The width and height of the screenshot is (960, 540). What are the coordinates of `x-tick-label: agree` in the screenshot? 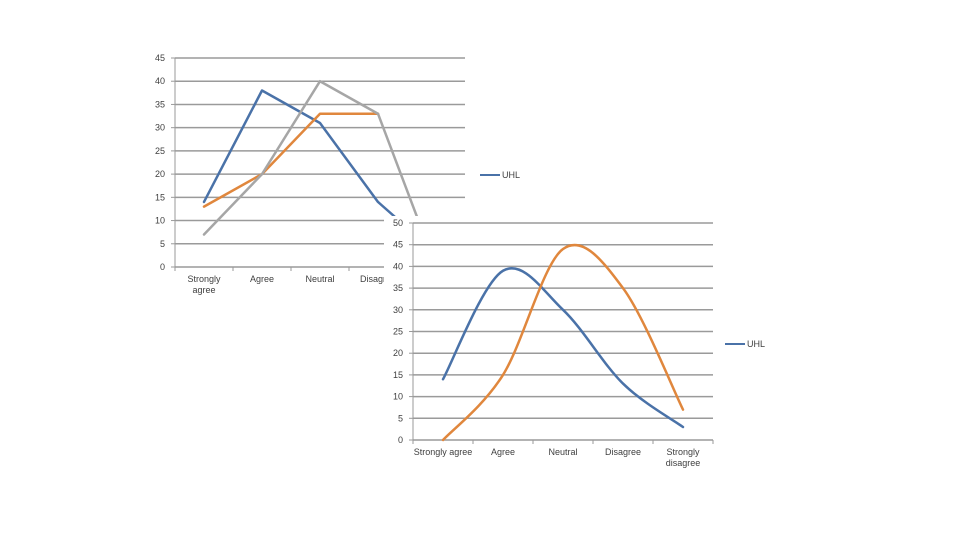 It's located at (203, 290).